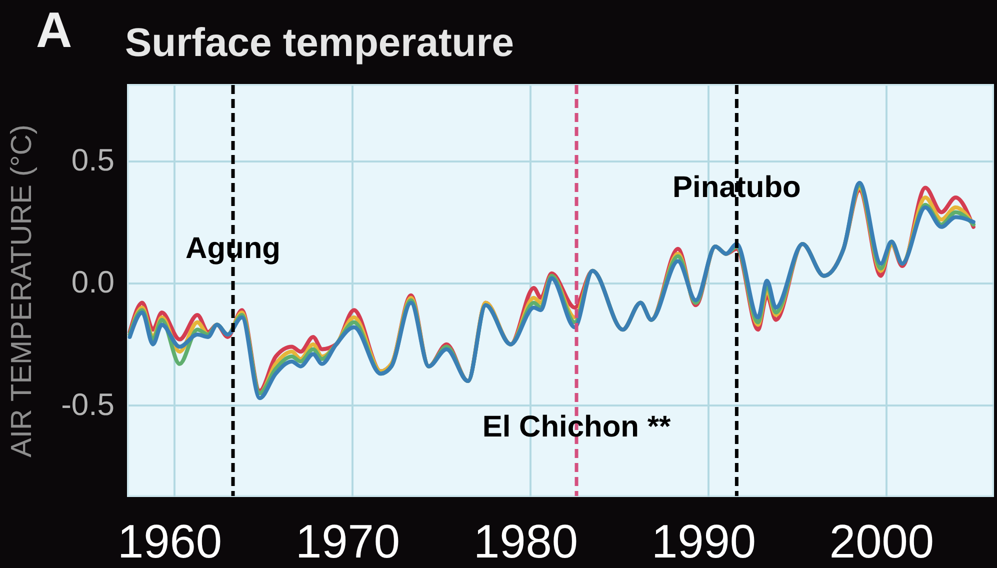  What do you see at coordinates (54, 30) in the screenshot?
I see `text: A` at bounding box center [54, 30].